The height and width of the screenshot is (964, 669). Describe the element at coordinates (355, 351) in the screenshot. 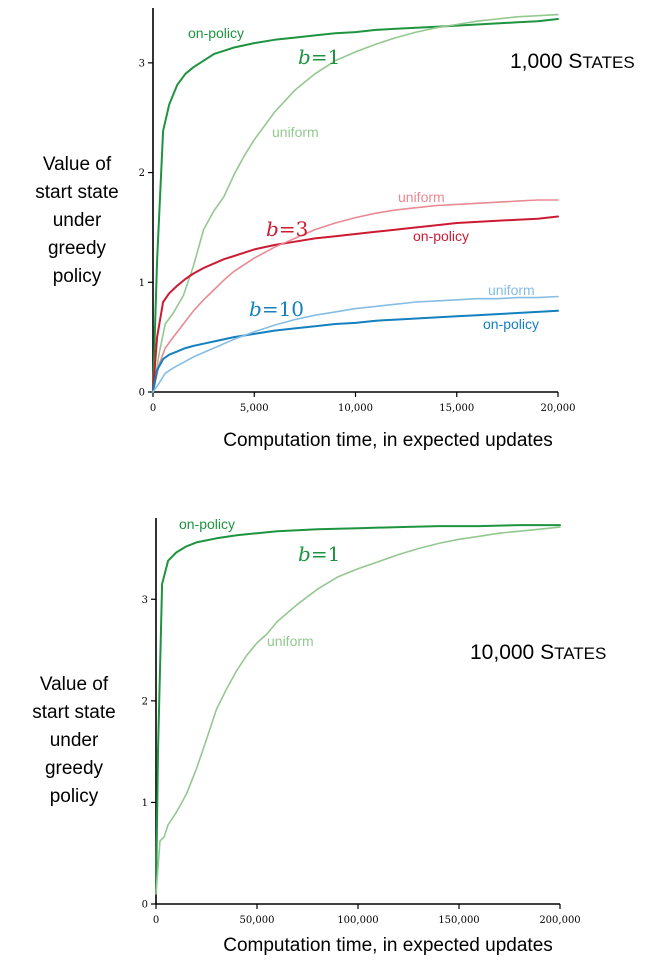

I see `series-line-b10-on-policy` at that location.